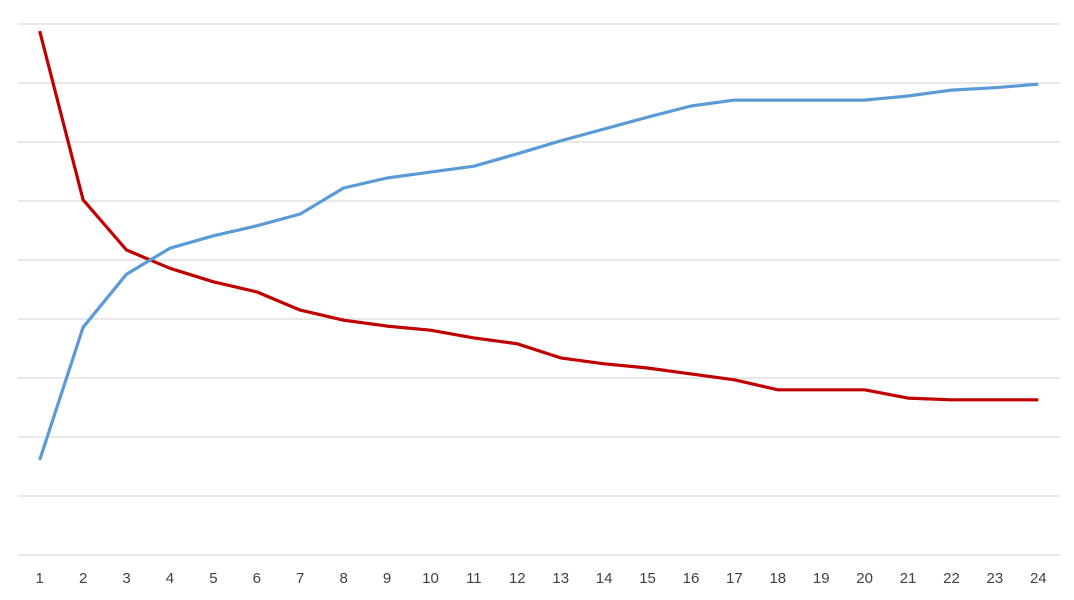 This screenshot has width=1074, height=600. I want to click on x-tick-label: 20, so click(864, 578).